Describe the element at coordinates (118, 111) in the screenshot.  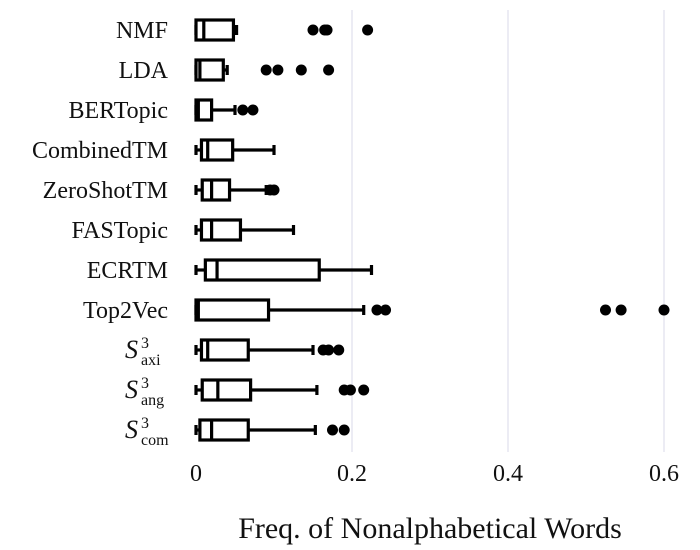
I see `category-label: BERTopic` at that location.